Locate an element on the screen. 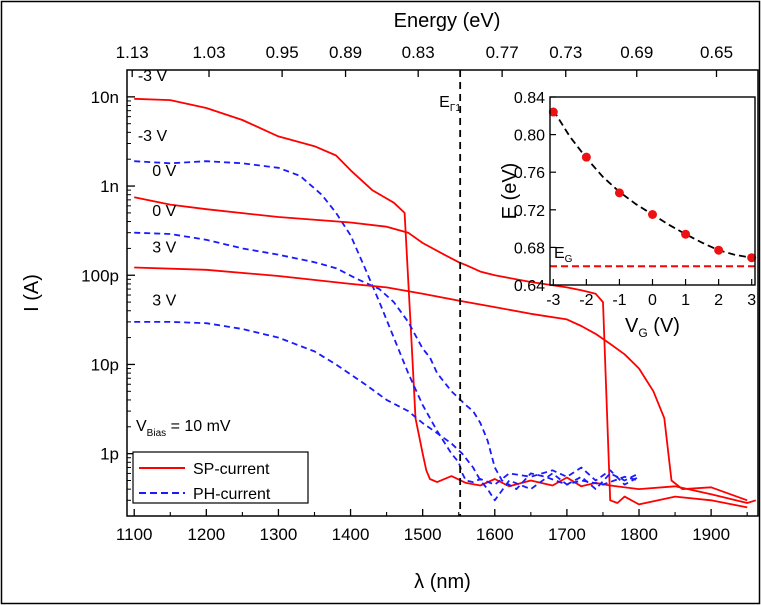  inset-x-axis-label: VG (V) is located at coordinates (652, 327).